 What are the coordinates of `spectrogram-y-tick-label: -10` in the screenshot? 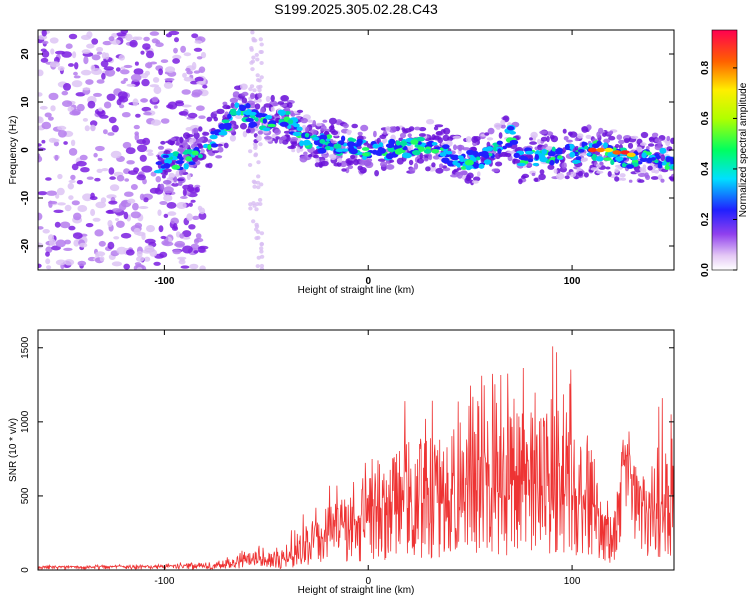 It's located at (25, 197).